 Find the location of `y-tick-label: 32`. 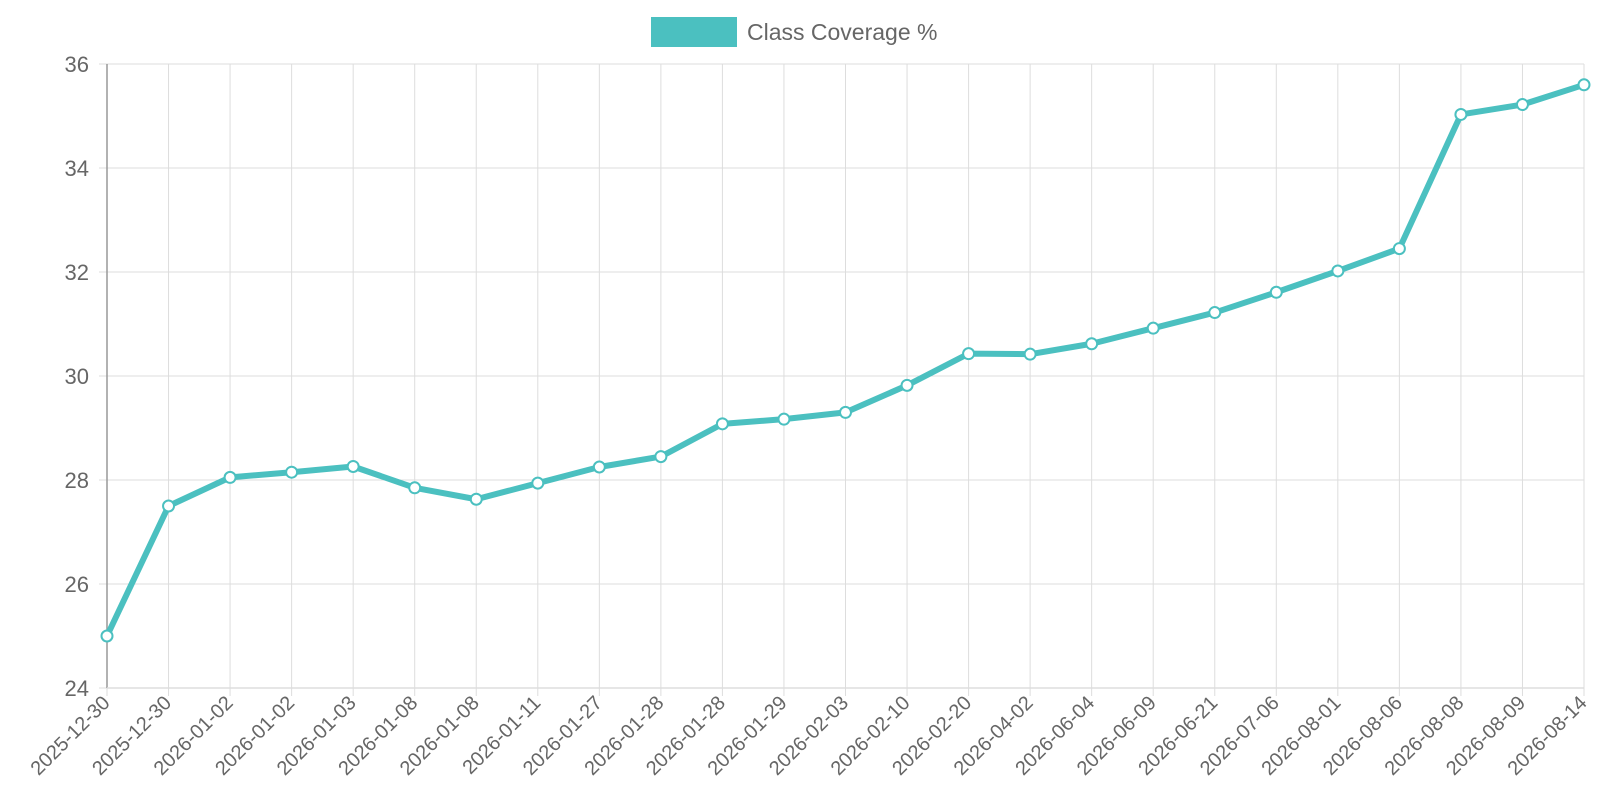

y-tick-label: 32 is located at coordinates (77, 272).